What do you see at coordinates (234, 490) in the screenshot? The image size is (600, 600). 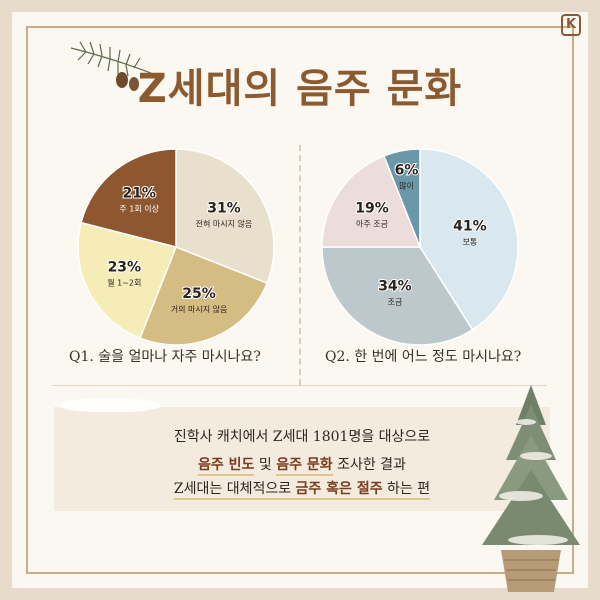 I see `summary-text-genz: Z세대는 대체적으로` at bounding box center [234, 490].